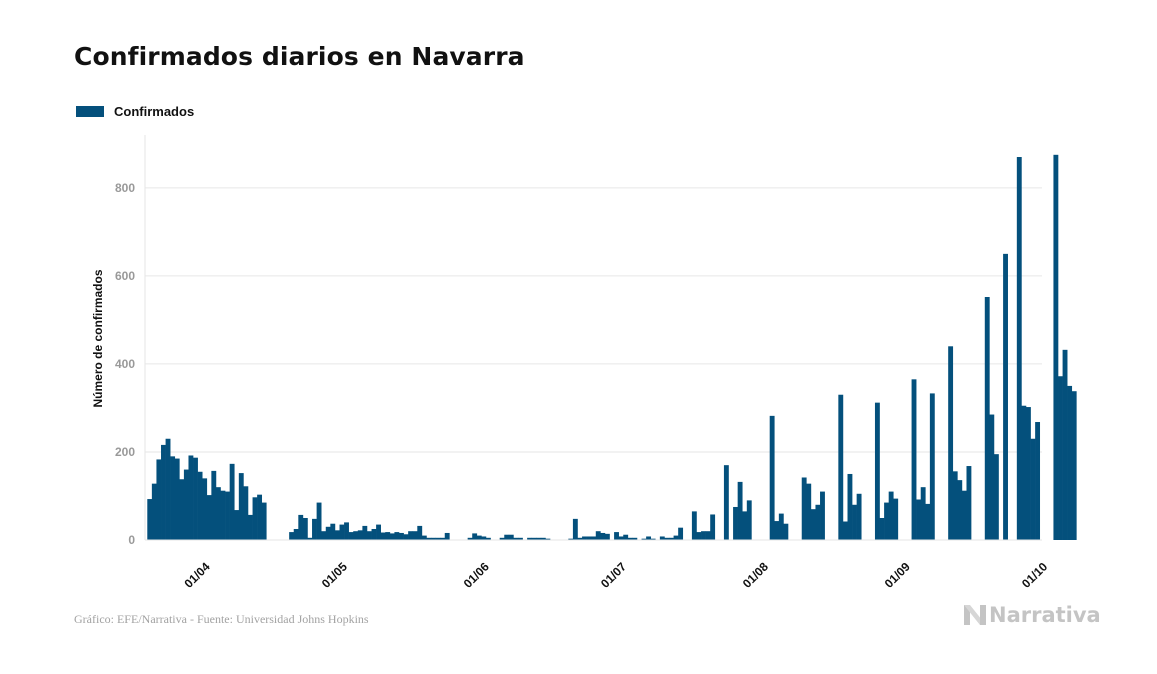  Describe the element at coordinates (131, 540) in the screenshot. I see `y-tick-label: 0` at that location.